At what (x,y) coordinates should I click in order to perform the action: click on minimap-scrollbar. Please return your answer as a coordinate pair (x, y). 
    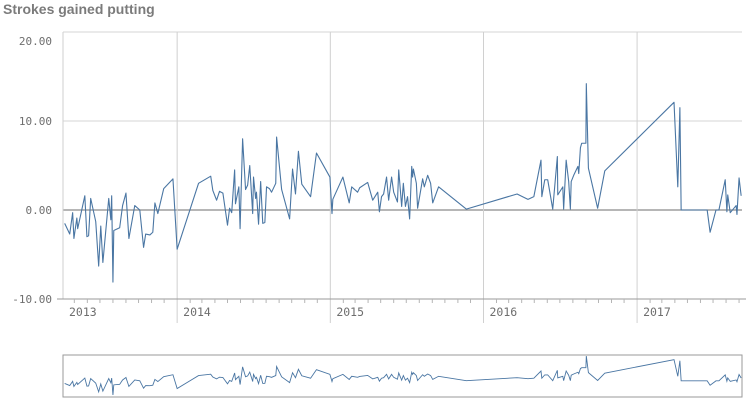
    Looking at the image, I should click on (402, 376).